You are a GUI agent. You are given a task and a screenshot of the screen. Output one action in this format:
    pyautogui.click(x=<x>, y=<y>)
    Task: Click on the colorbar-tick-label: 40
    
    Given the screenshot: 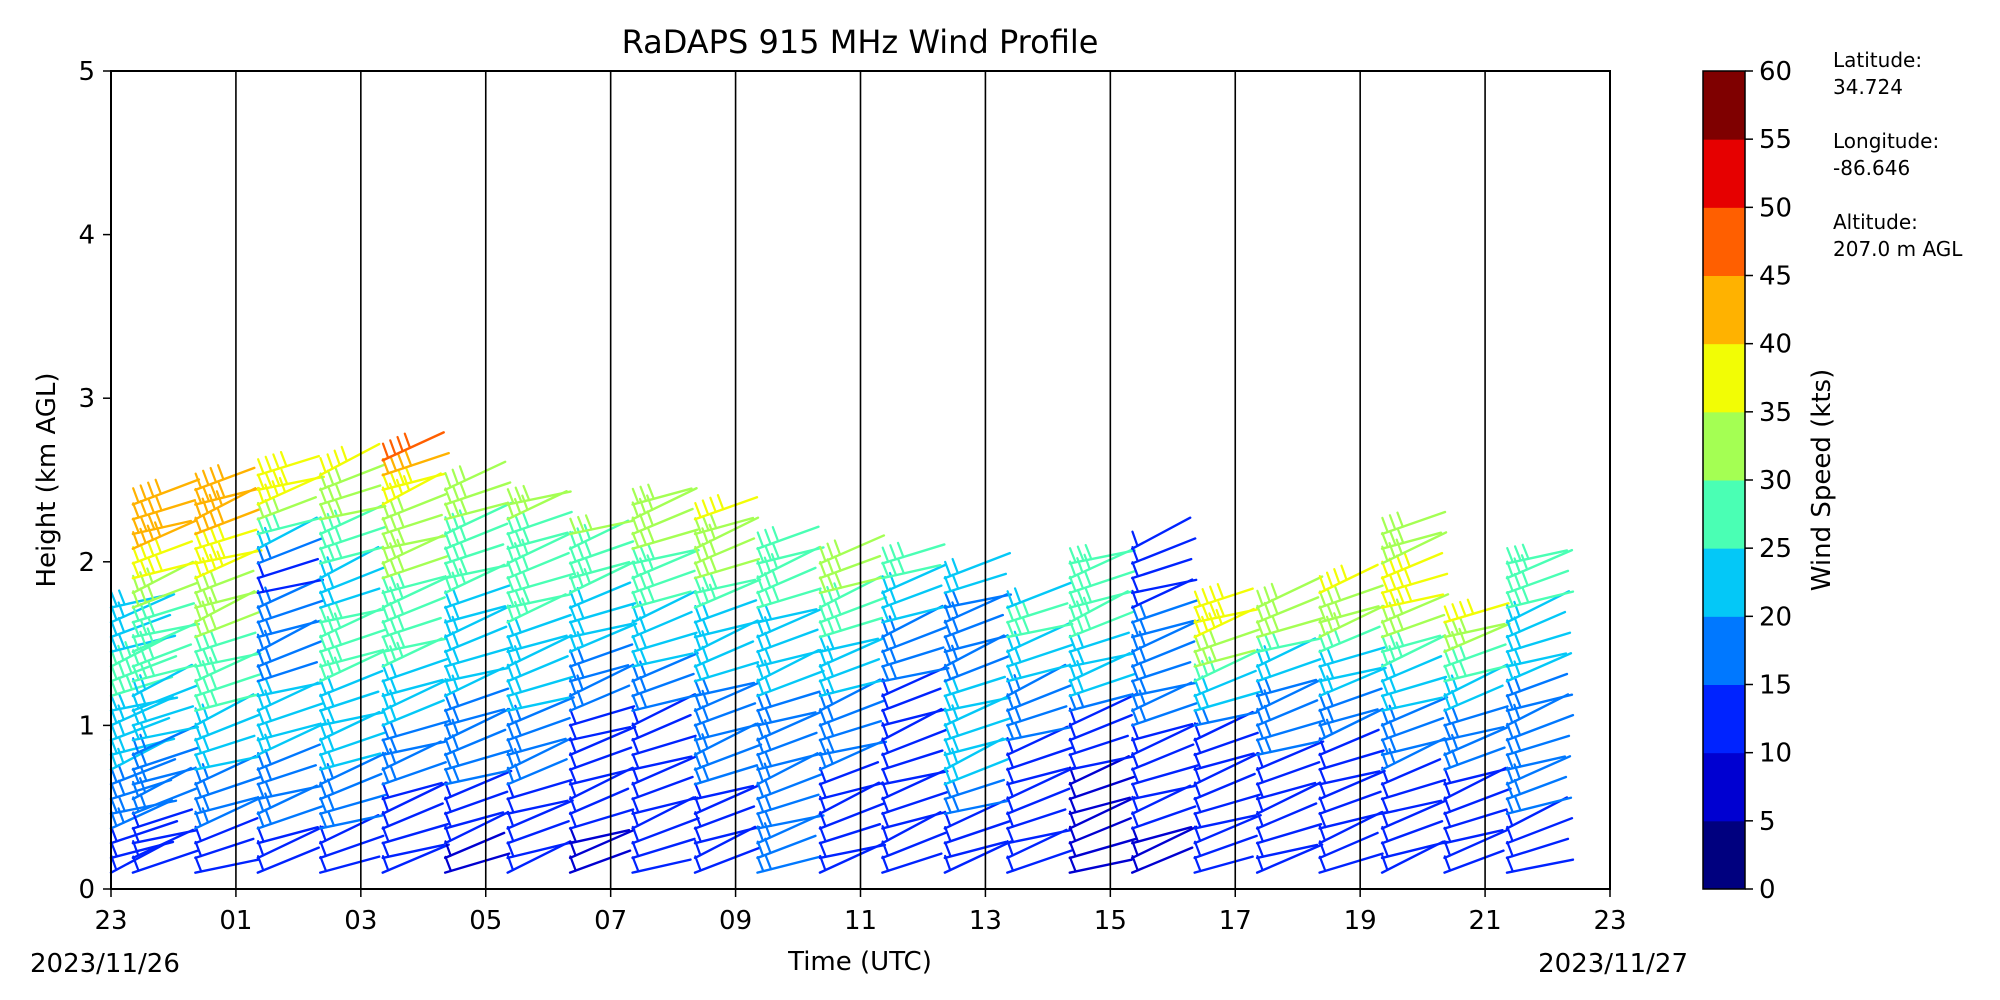 What is the action you would take?
    pyautogui.click(x=1775, y=345)
    